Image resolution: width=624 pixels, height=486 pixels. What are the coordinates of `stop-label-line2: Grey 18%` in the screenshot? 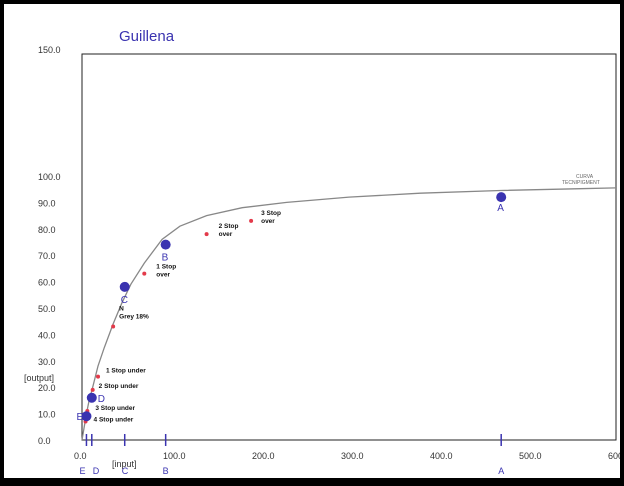 It's located at (134, 316).